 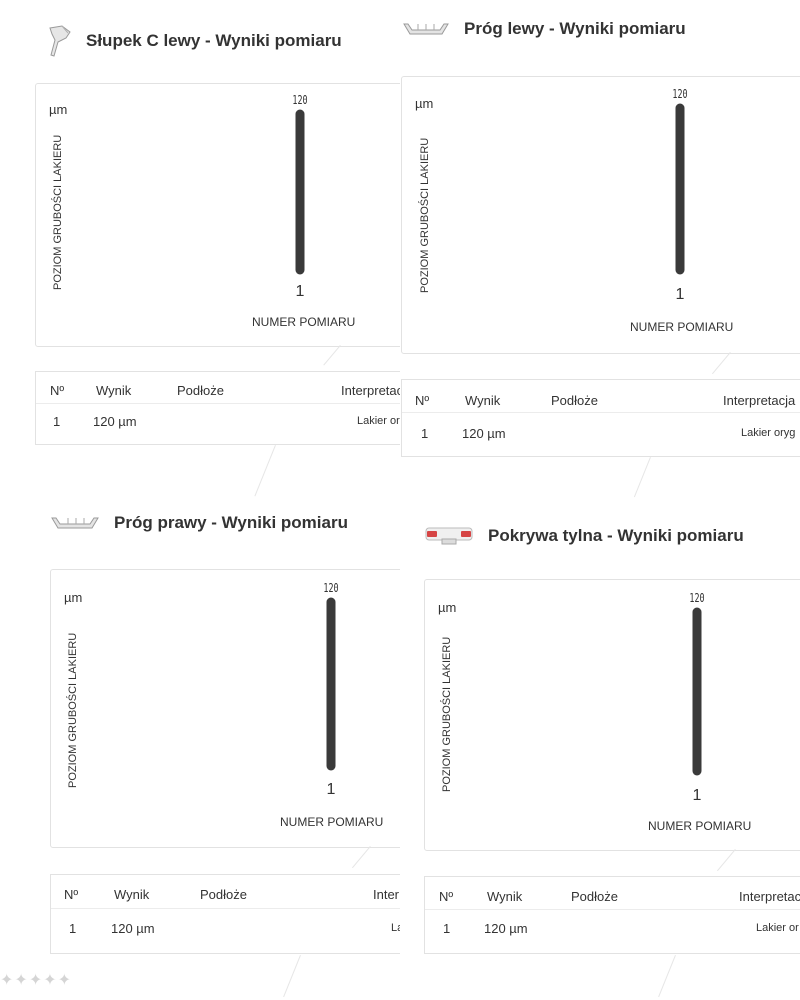 I want to click on card-title: Słupek C lewy - Wyniki pomiaru, so click(x=214, y=40).